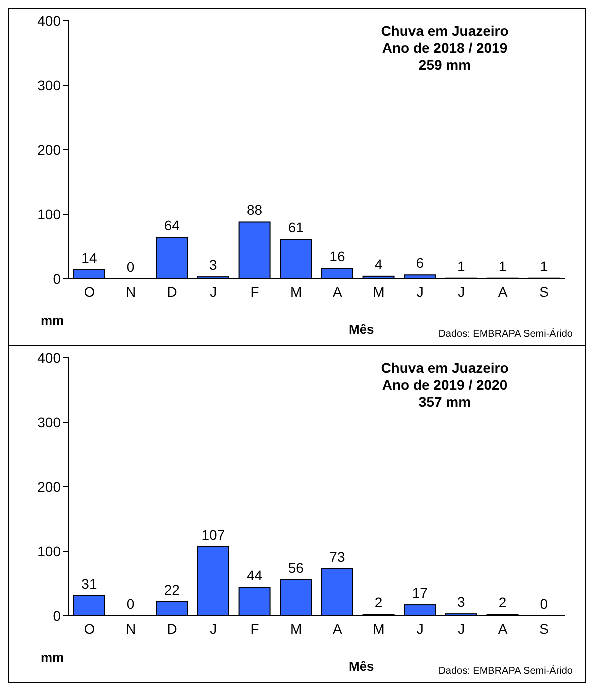  What do you see at coordinates (445, 385) in the screenshot?
I see `text: Ano de 2019 / 2020` at bounding box center [445, 385].